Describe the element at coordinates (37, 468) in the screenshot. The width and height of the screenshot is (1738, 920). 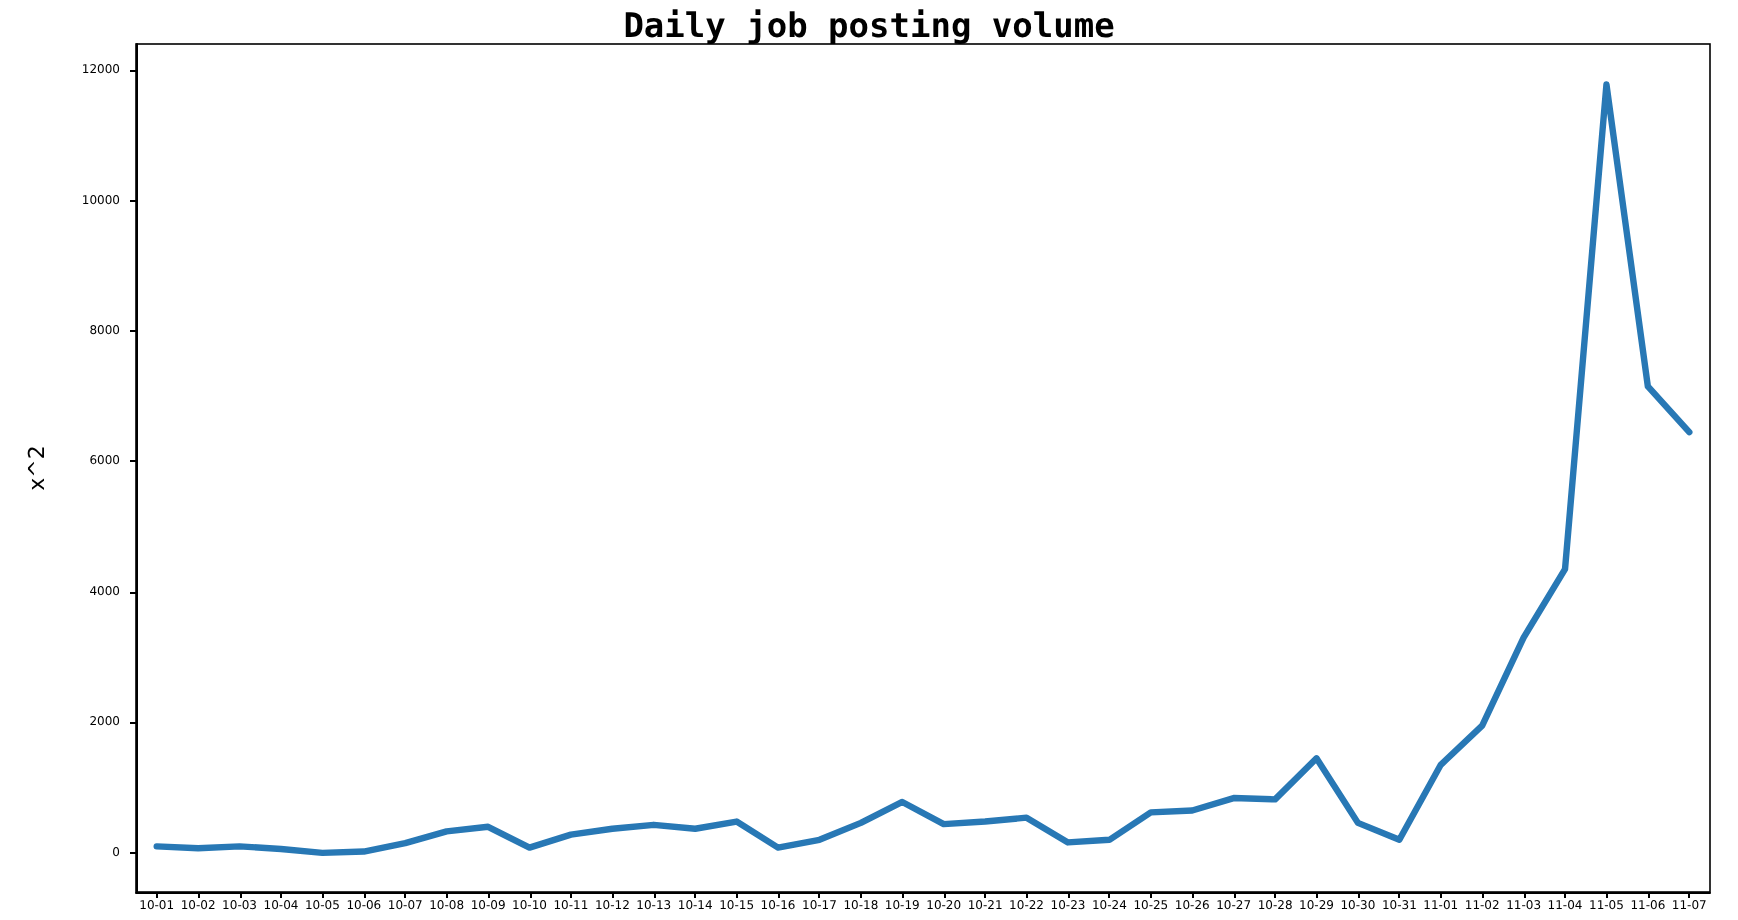
I see `y-axis-title: x^2` at that location.